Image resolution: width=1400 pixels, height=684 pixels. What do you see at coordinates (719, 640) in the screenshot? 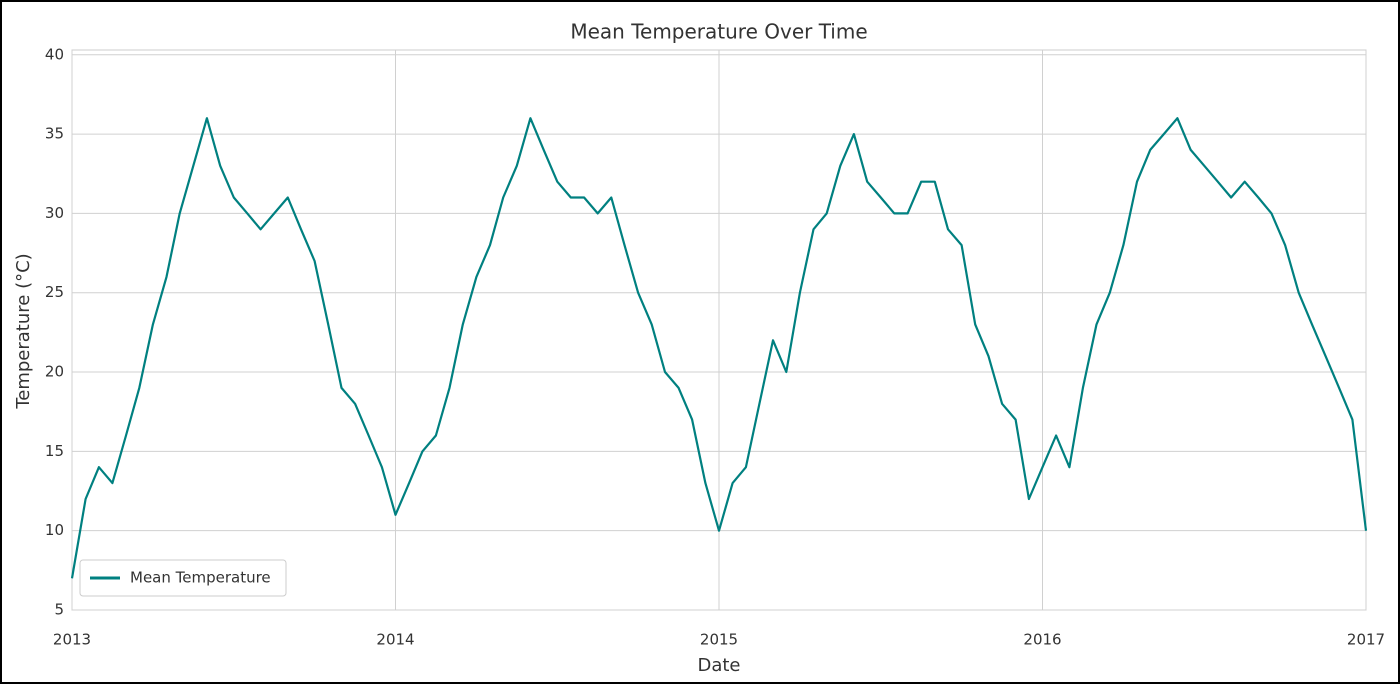
I see `x-tick-label: 2015` at bounding box center [719, 640].